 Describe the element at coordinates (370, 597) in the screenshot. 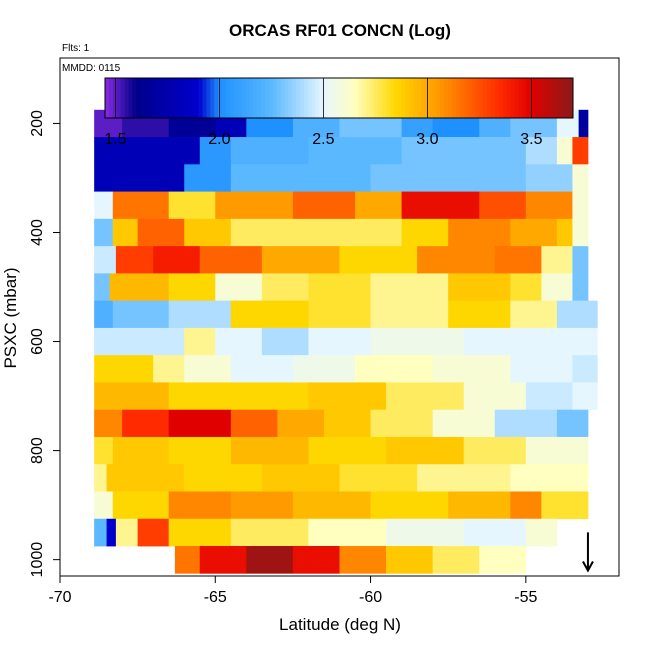

I see `x-tick-label: -60` at that location.